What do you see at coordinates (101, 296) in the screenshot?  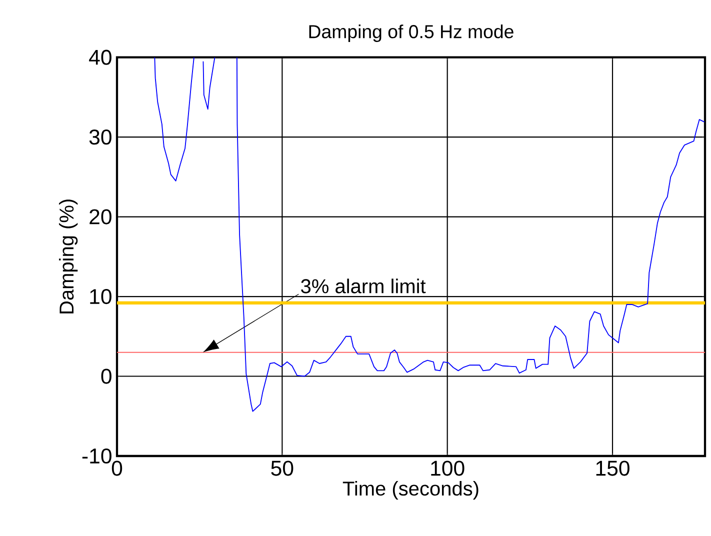 I see `y-tick-label: 10` at bounding box center [101, 296].